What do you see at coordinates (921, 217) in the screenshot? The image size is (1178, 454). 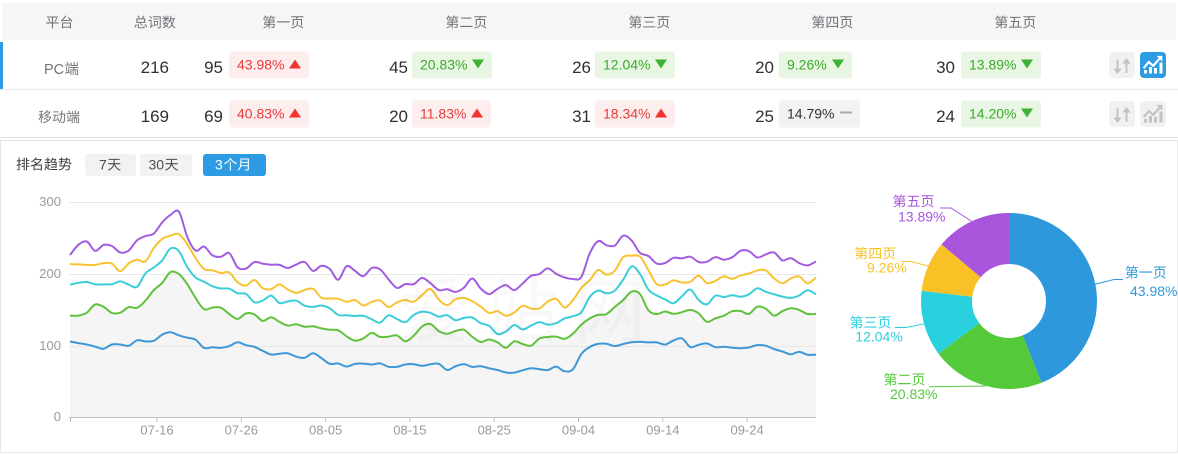 I see `svg-text: 13.89%` at bounding box center [921, 217].